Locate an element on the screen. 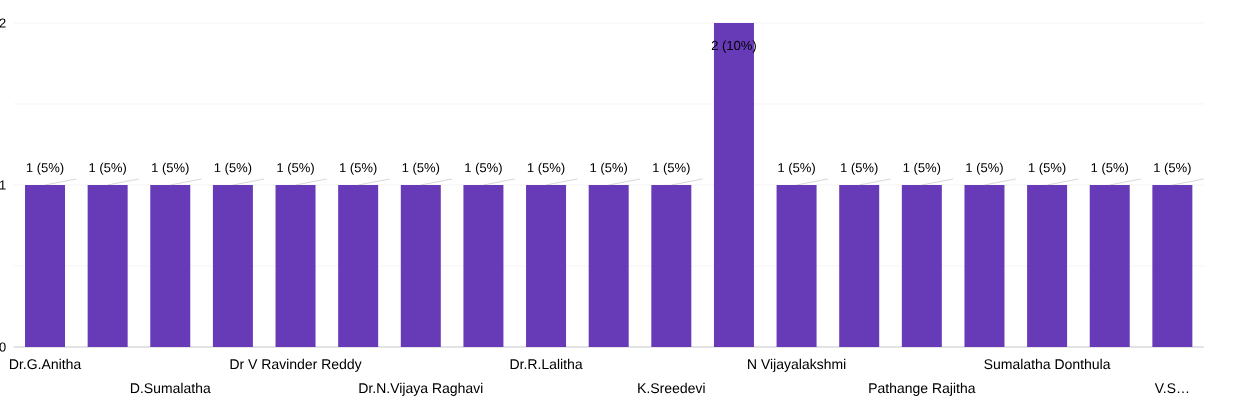 Image resolution: width=1253 pixels, height=412 pixels. x-tick-label: Sumalatha Donthula is located at coordinates (1047, 364).